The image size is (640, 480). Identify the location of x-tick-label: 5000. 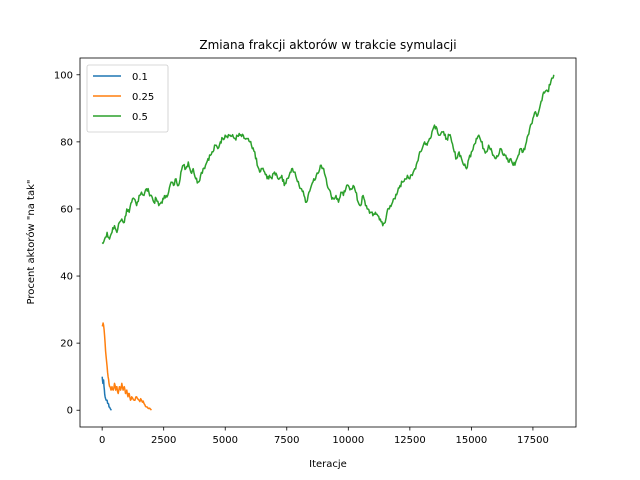
(225, 440).